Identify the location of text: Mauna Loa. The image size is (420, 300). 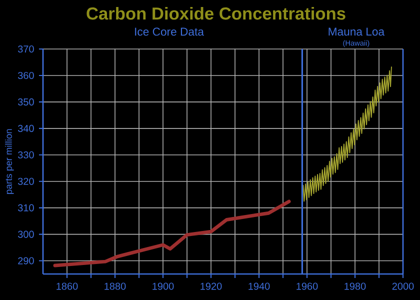
(356, 32).